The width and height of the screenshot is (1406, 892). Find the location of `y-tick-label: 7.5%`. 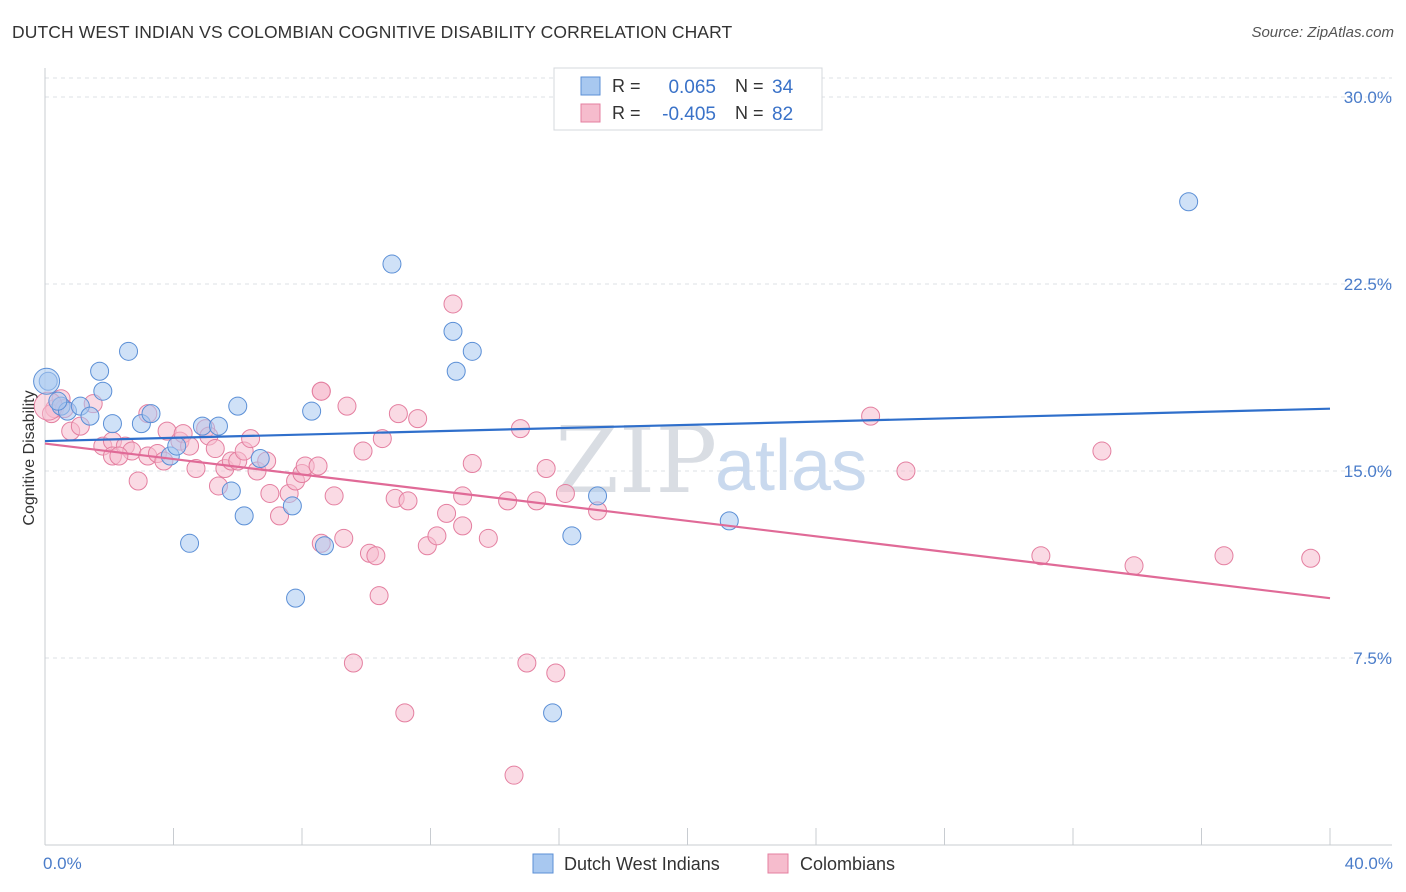

y-tick-label: 7.5% is located at coordinates (1372, 658).